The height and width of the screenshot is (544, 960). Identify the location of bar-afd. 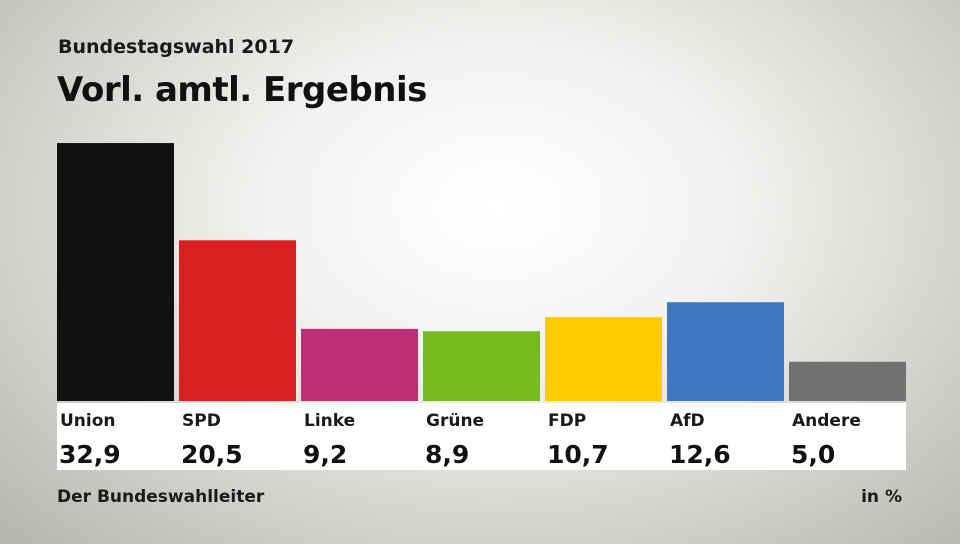
(725, 351).